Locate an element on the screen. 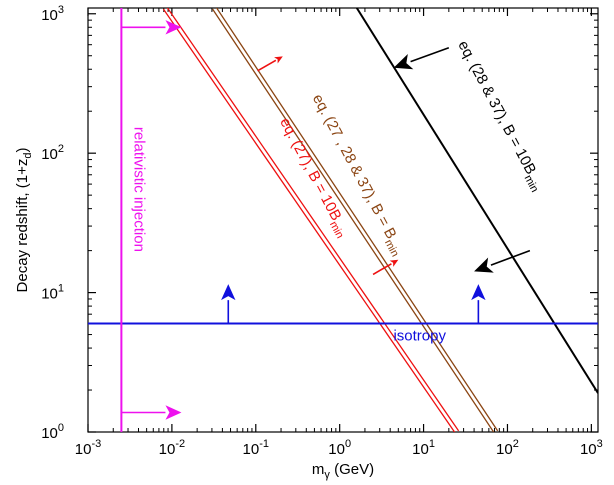  x-tick-label: 10³ is located at coordinates (591, 448).